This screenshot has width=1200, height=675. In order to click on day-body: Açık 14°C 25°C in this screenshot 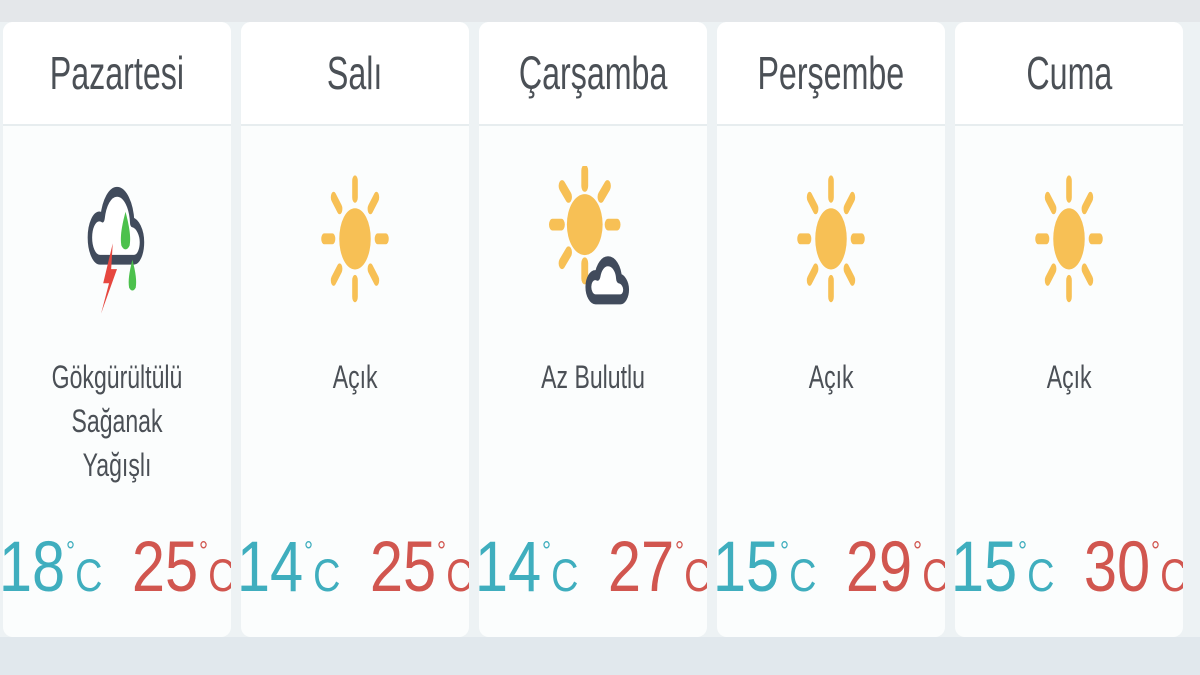, I will do `click(355, 381)`.